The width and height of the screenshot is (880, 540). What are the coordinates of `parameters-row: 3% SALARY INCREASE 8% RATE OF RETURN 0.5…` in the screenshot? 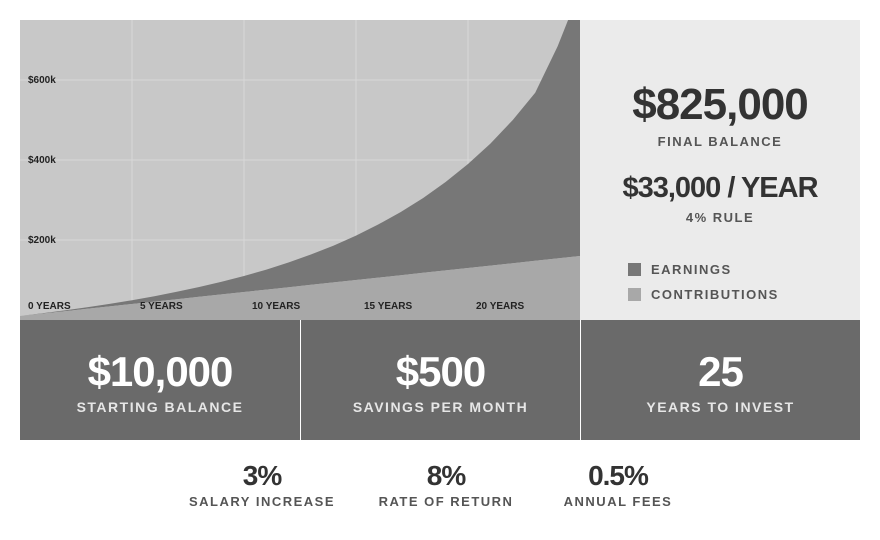 It's located at (440, 490).